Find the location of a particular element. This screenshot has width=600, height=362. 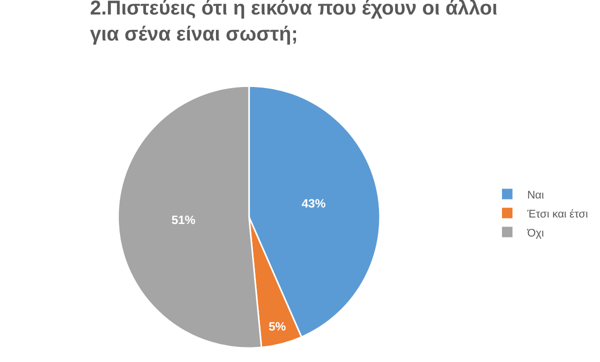

data-label: 51% is located at coordinates (183, 220).